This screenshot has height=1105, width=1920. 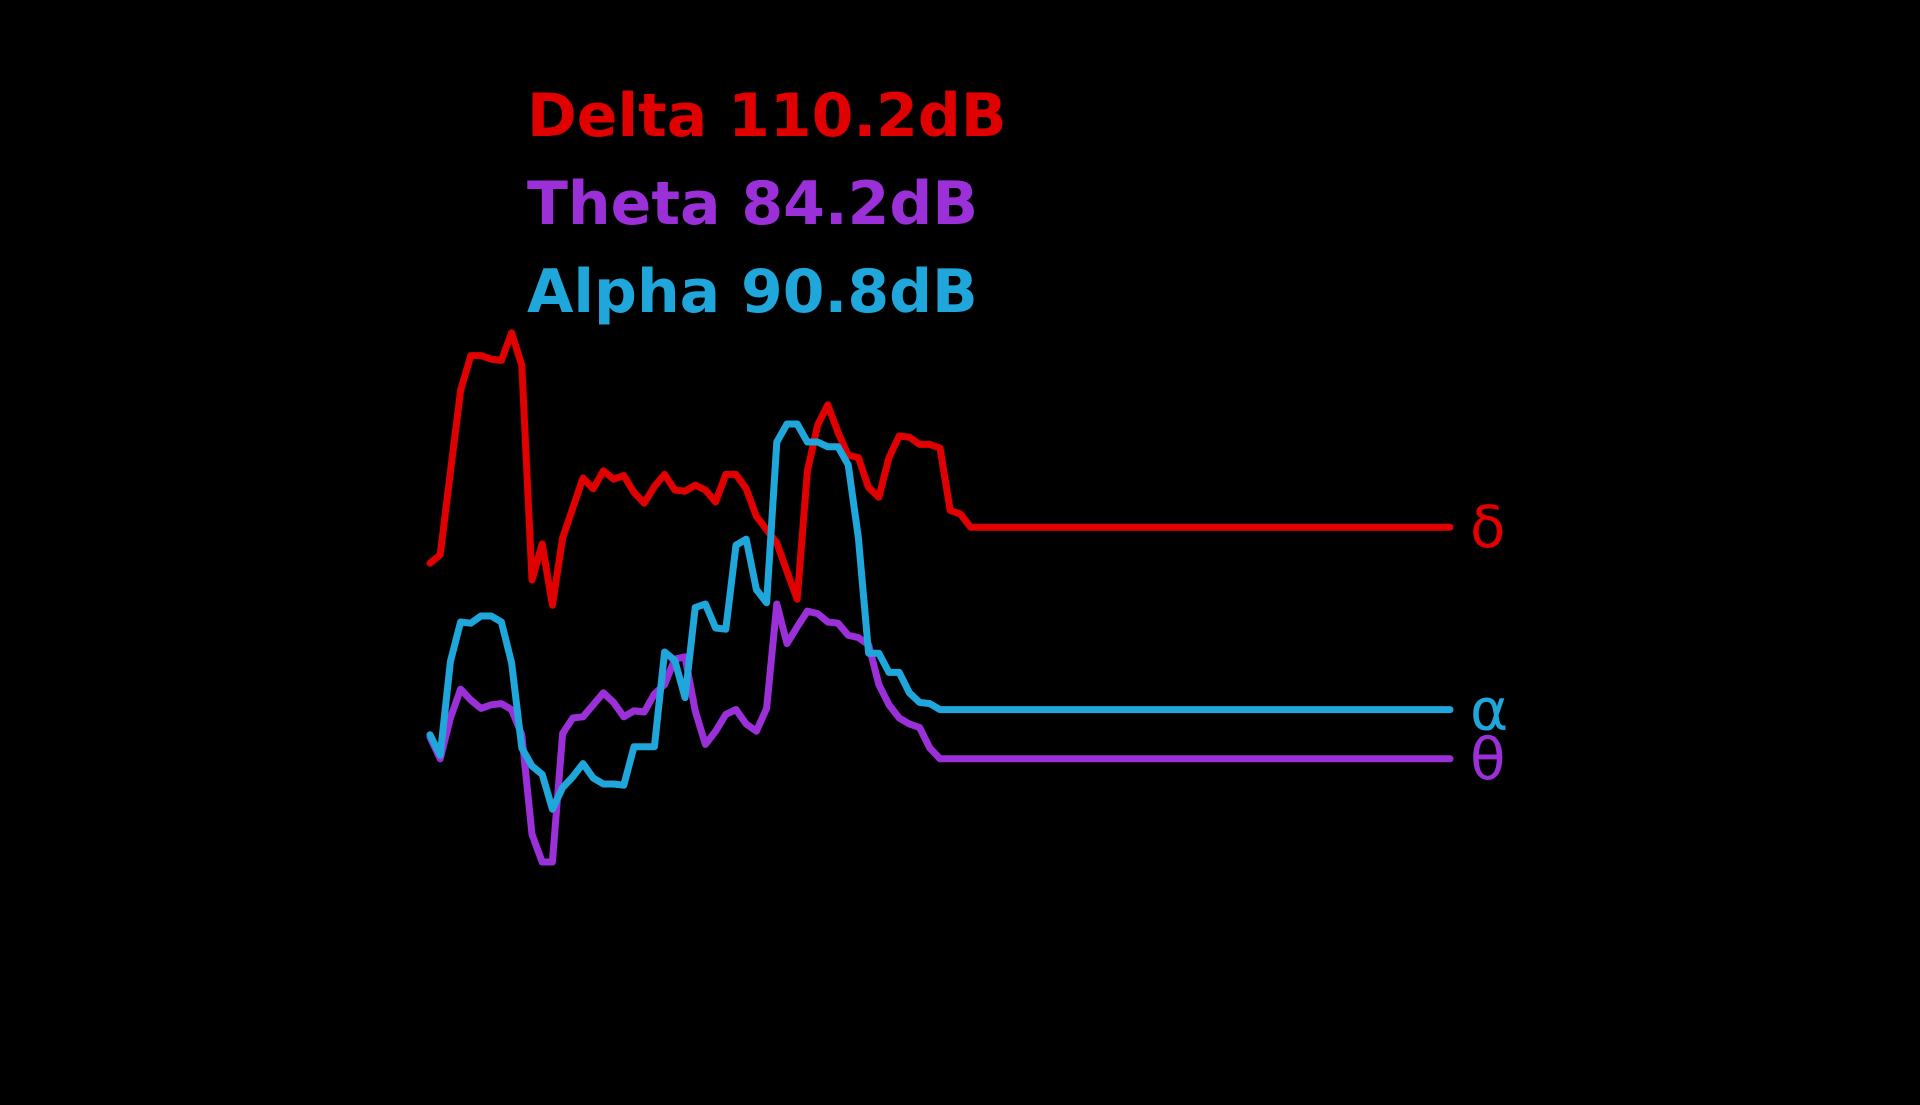 I want to click on series-label-theta: θ, so click(x=1488, y=759).